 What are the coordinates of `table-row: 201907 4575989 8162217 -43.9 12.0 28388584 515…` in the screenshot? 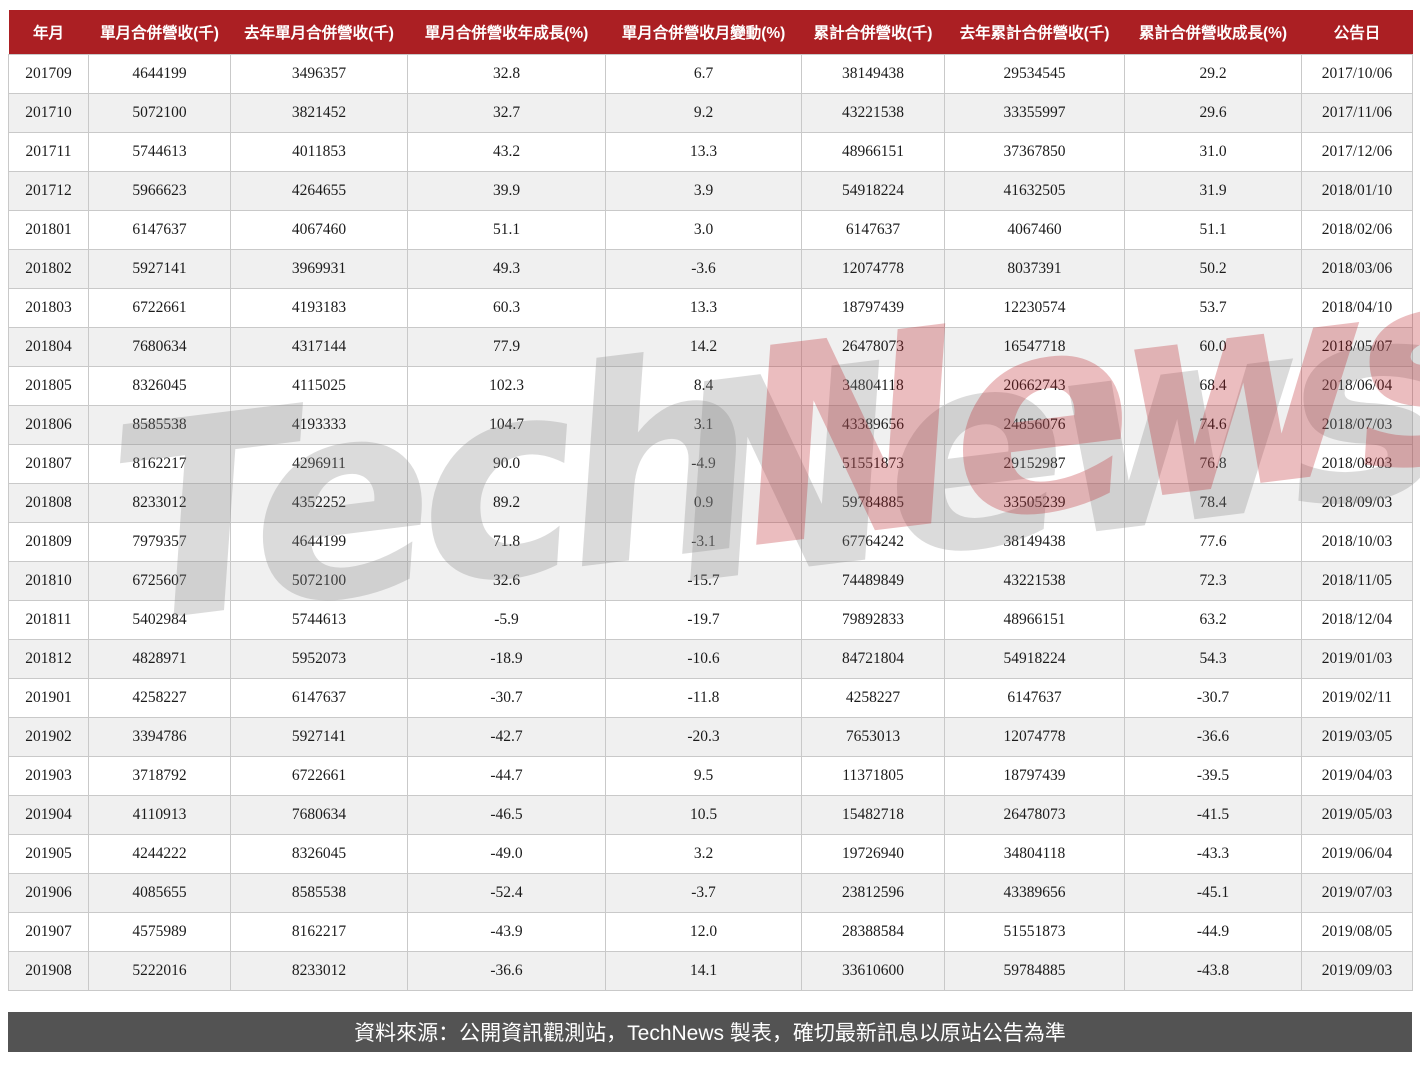 It's located at (710, 932).